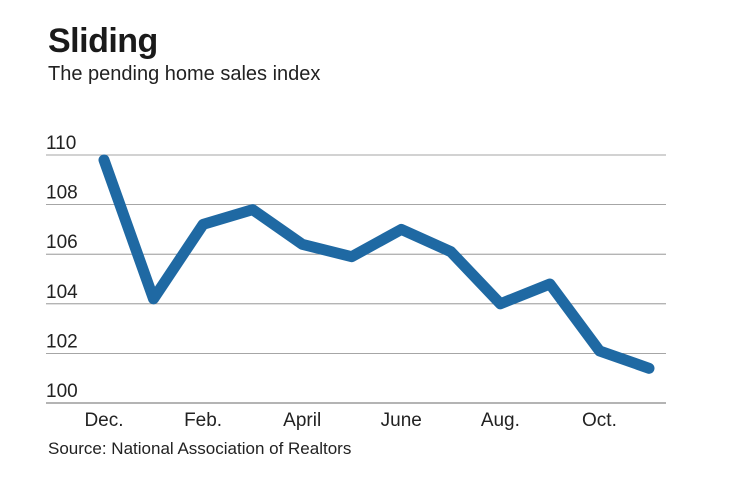 The image size is (740, 482). I want to click on y-tick-label: 106, so click(62, 242).